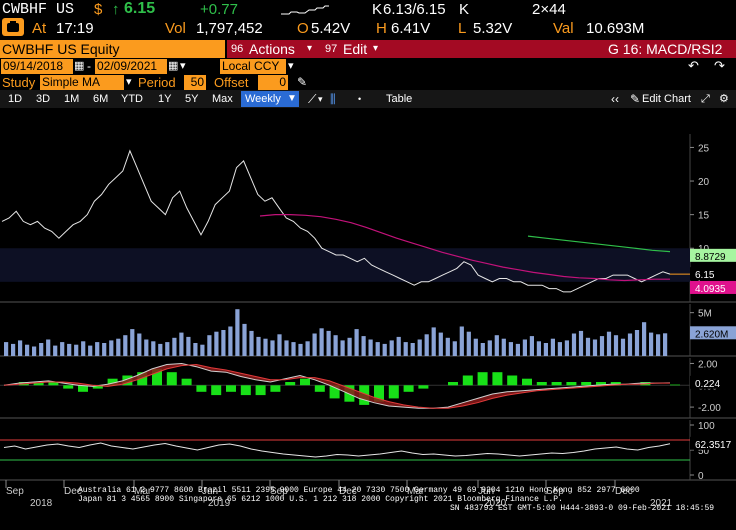  Describe the element at coordinates (724, 99) in the screenshot. I see `settings-icon: ⚙` at that location.